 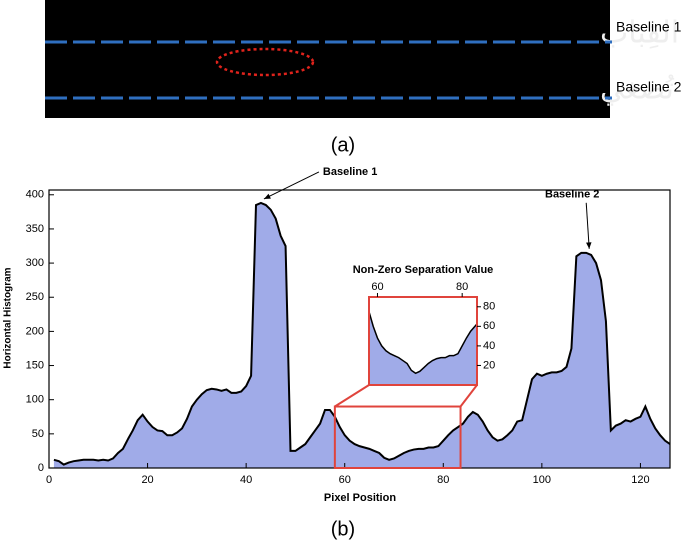 What do you see at coordinates (8, 317) in the screenshot?
I see `y-axis-label: Horizontal Histogram` at bounding box center [8, 317].